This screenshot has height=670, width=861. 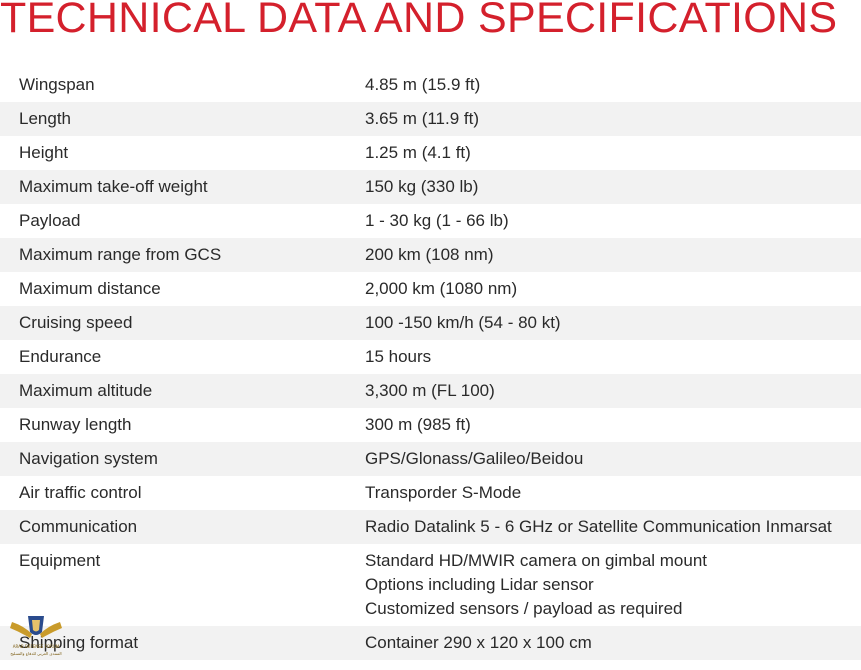 I want to click on spec-value-line: 200 km (108 nm), so click(x=429, y=254).